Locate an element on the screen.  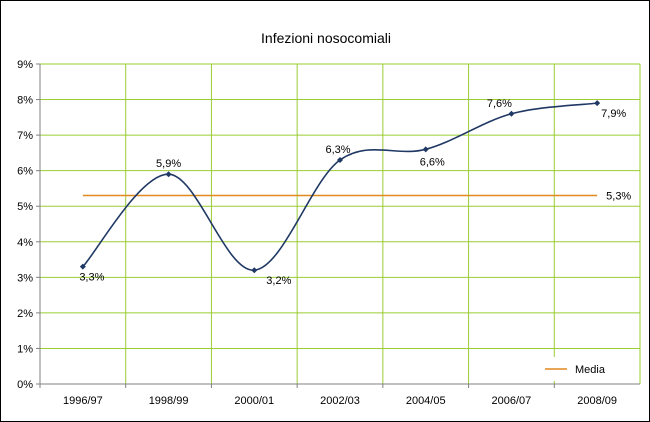
y-tick-label: 2% is located at coordinates (25, 314).